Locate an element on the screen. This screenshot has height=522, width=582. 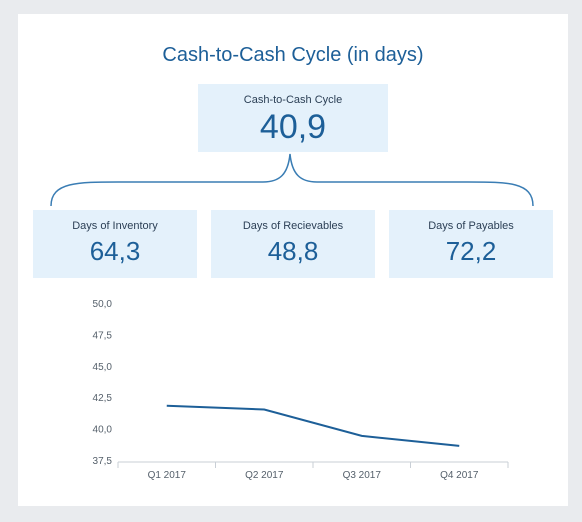
x-tick-label: Q3 2017 is located at coordinates (362, 475).